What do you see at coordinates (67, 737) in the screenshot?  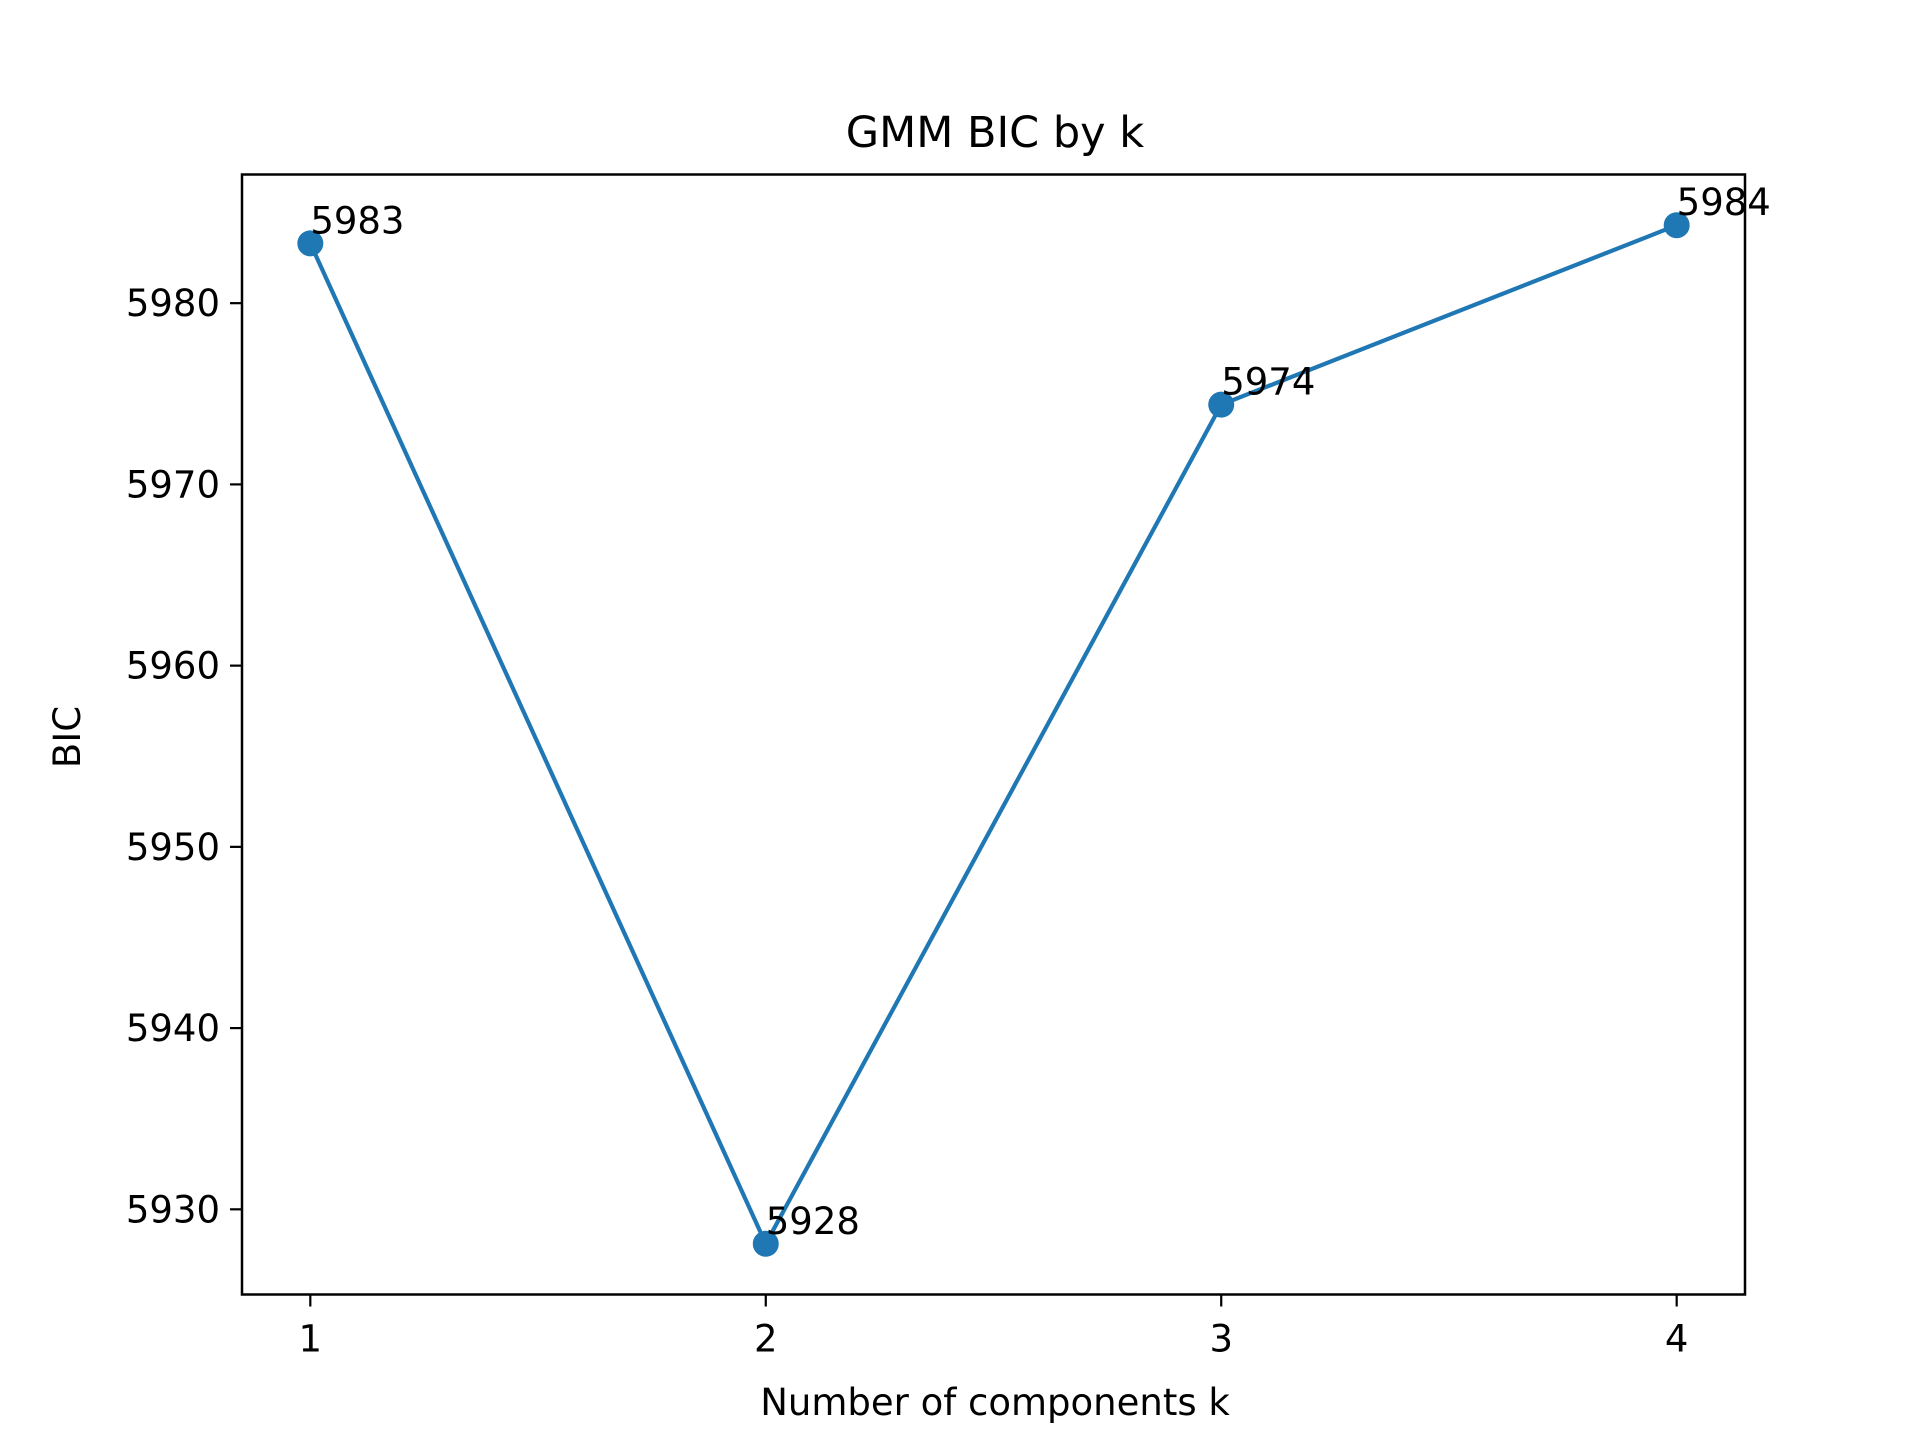 I see `y-axis-label: BIC` at bounding box center [67, 737].